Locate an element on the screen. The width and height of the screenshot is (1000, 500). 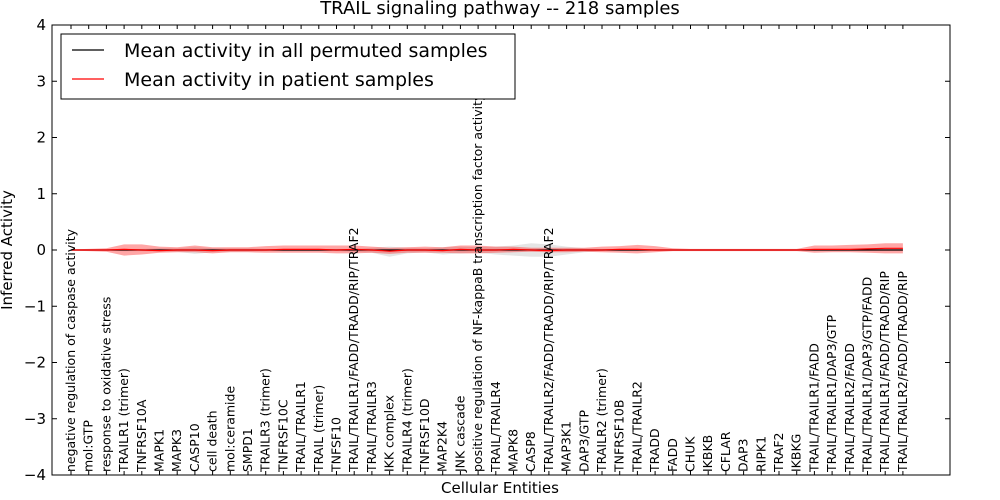
category-label: TRAIL/TRAILR1/FADD/TRADD/RIP/TRAF2 is located at coordinates (353, 350).